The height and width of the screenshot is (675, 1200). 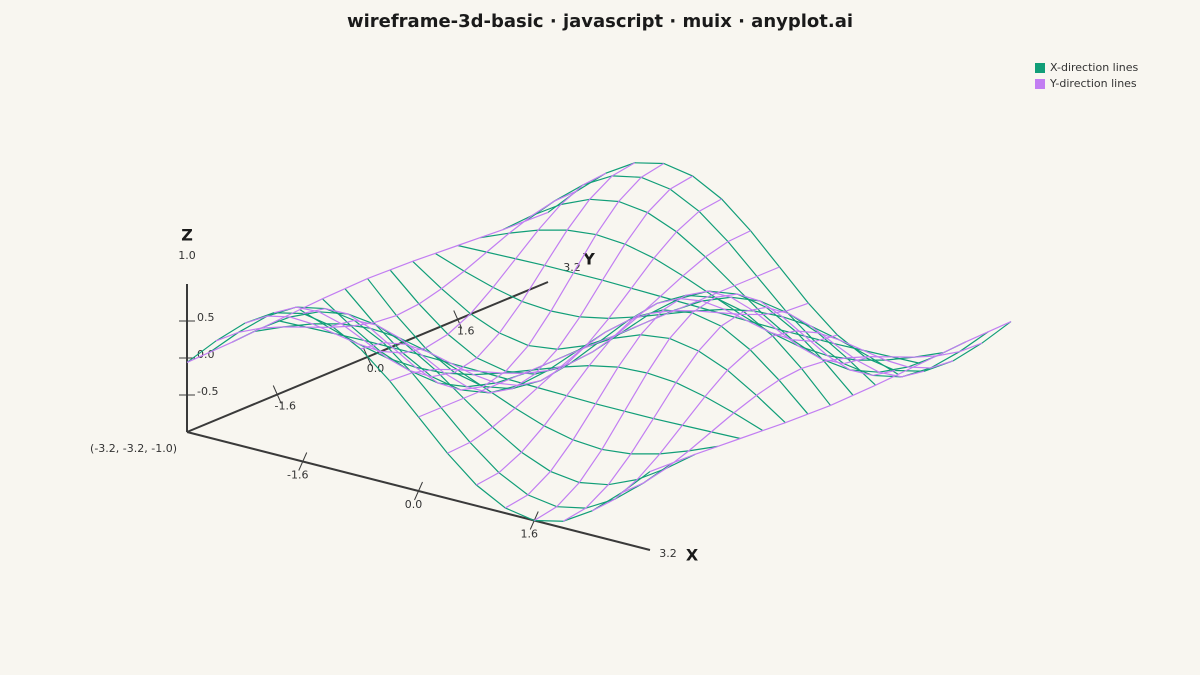 I want to click on origin-label: (-3.2, -3.2, -1.0), so click(x=133, y=448).